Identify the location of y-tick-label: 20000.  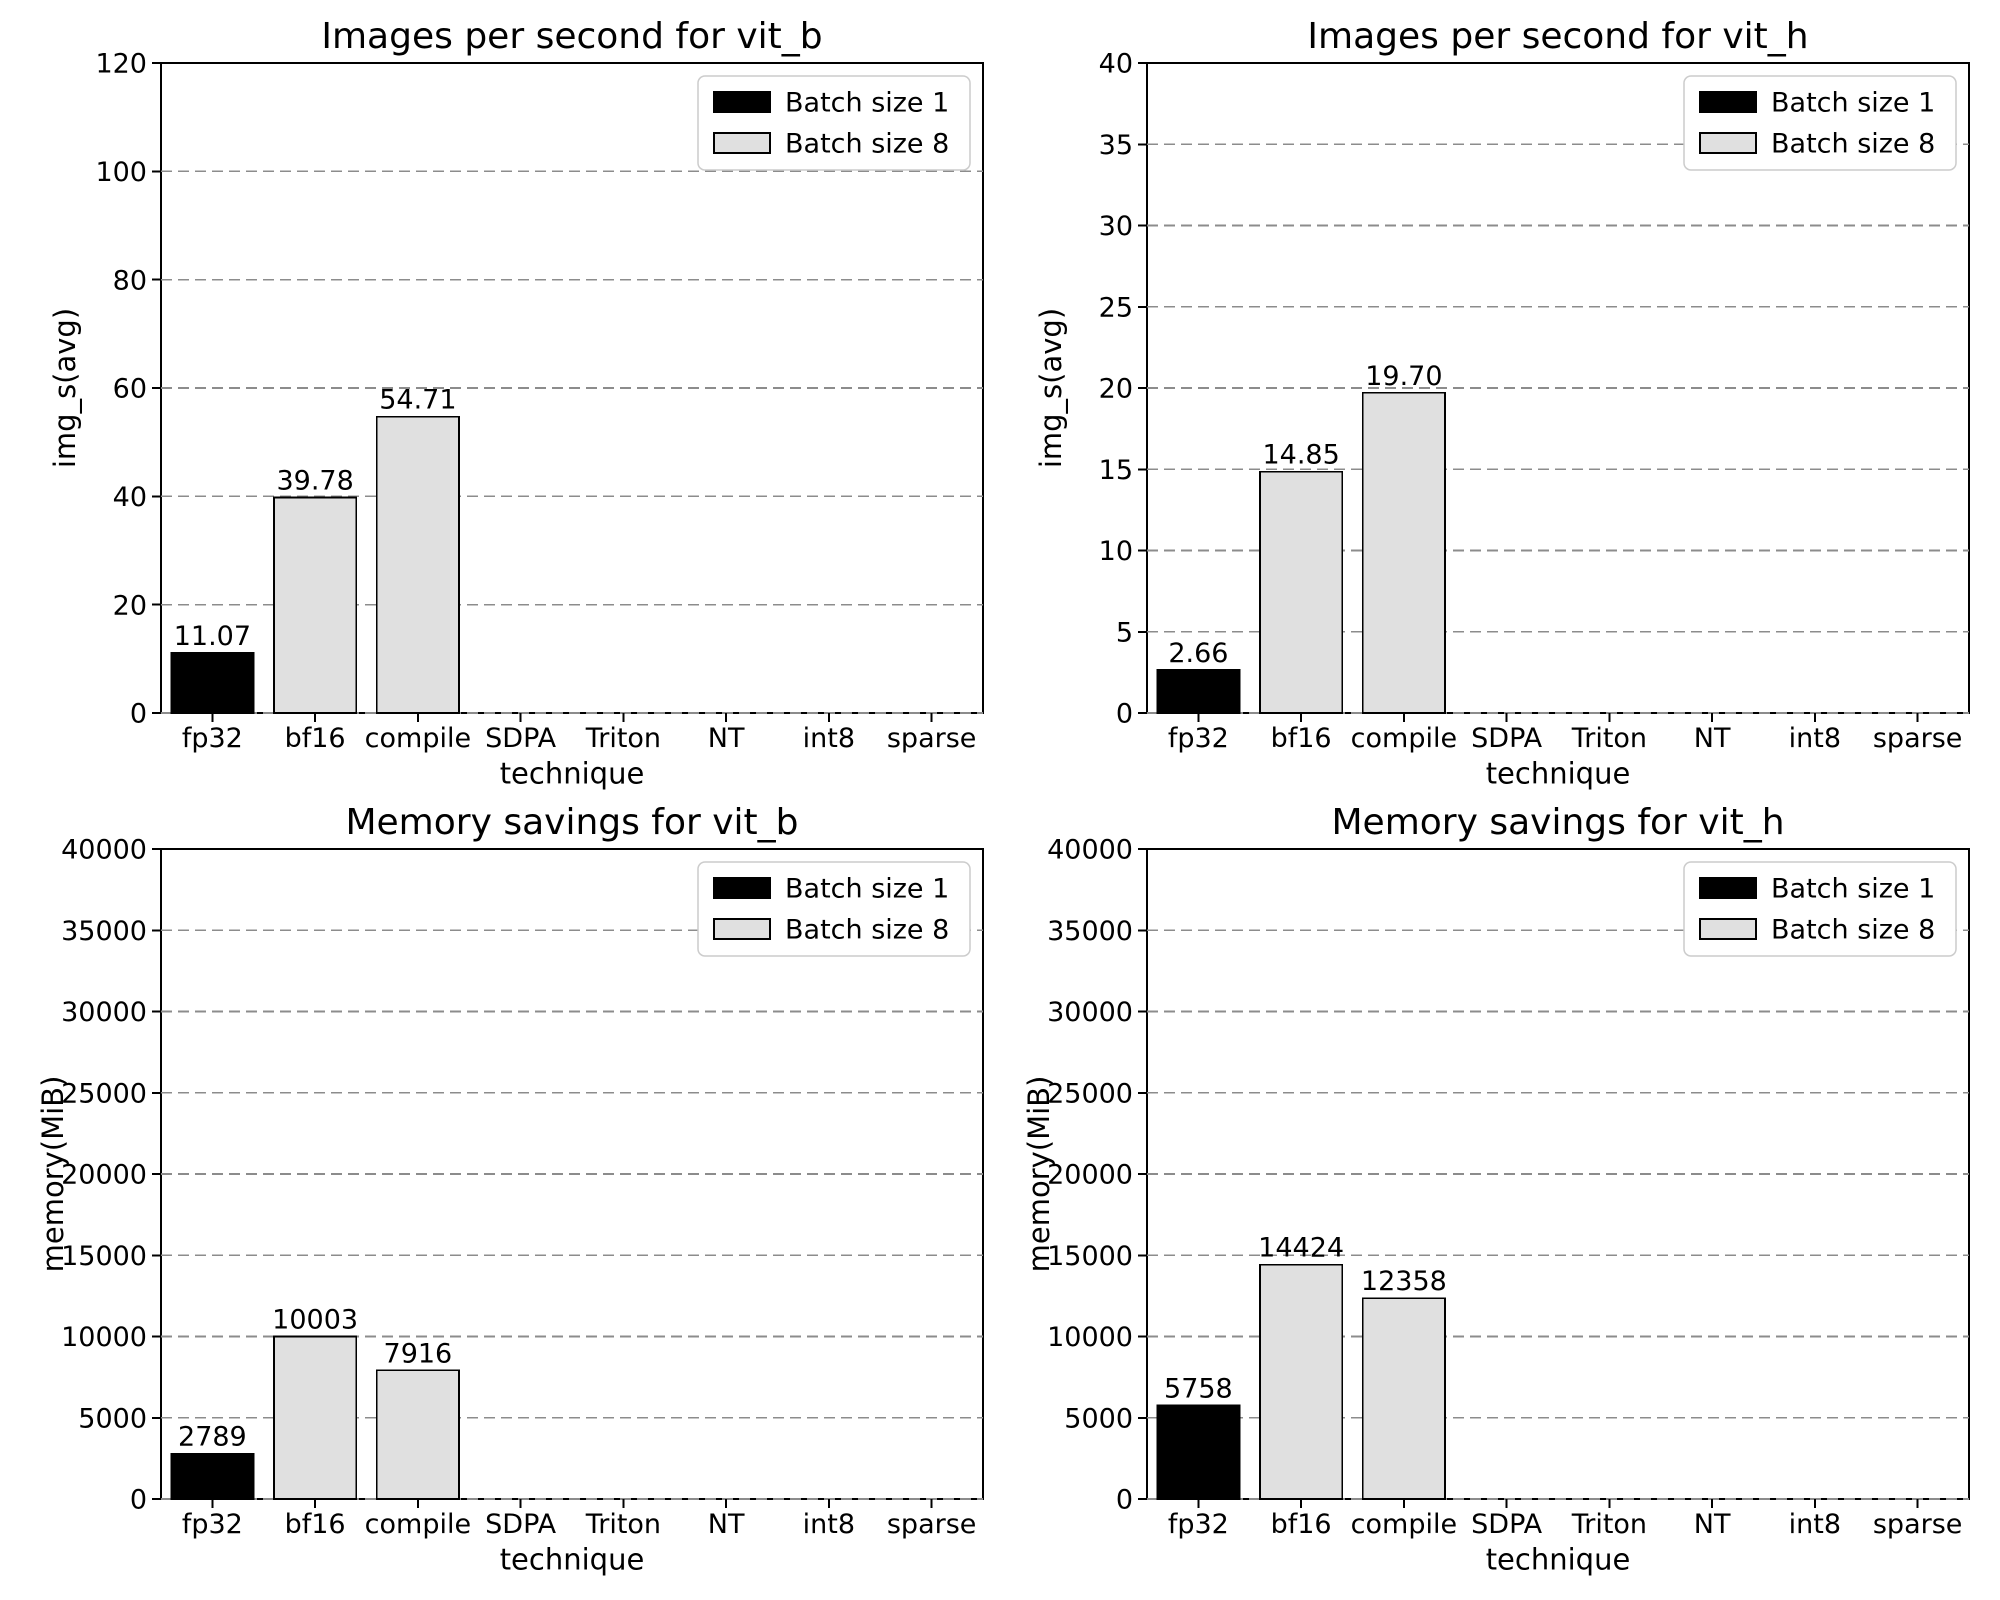
(104, 1175).